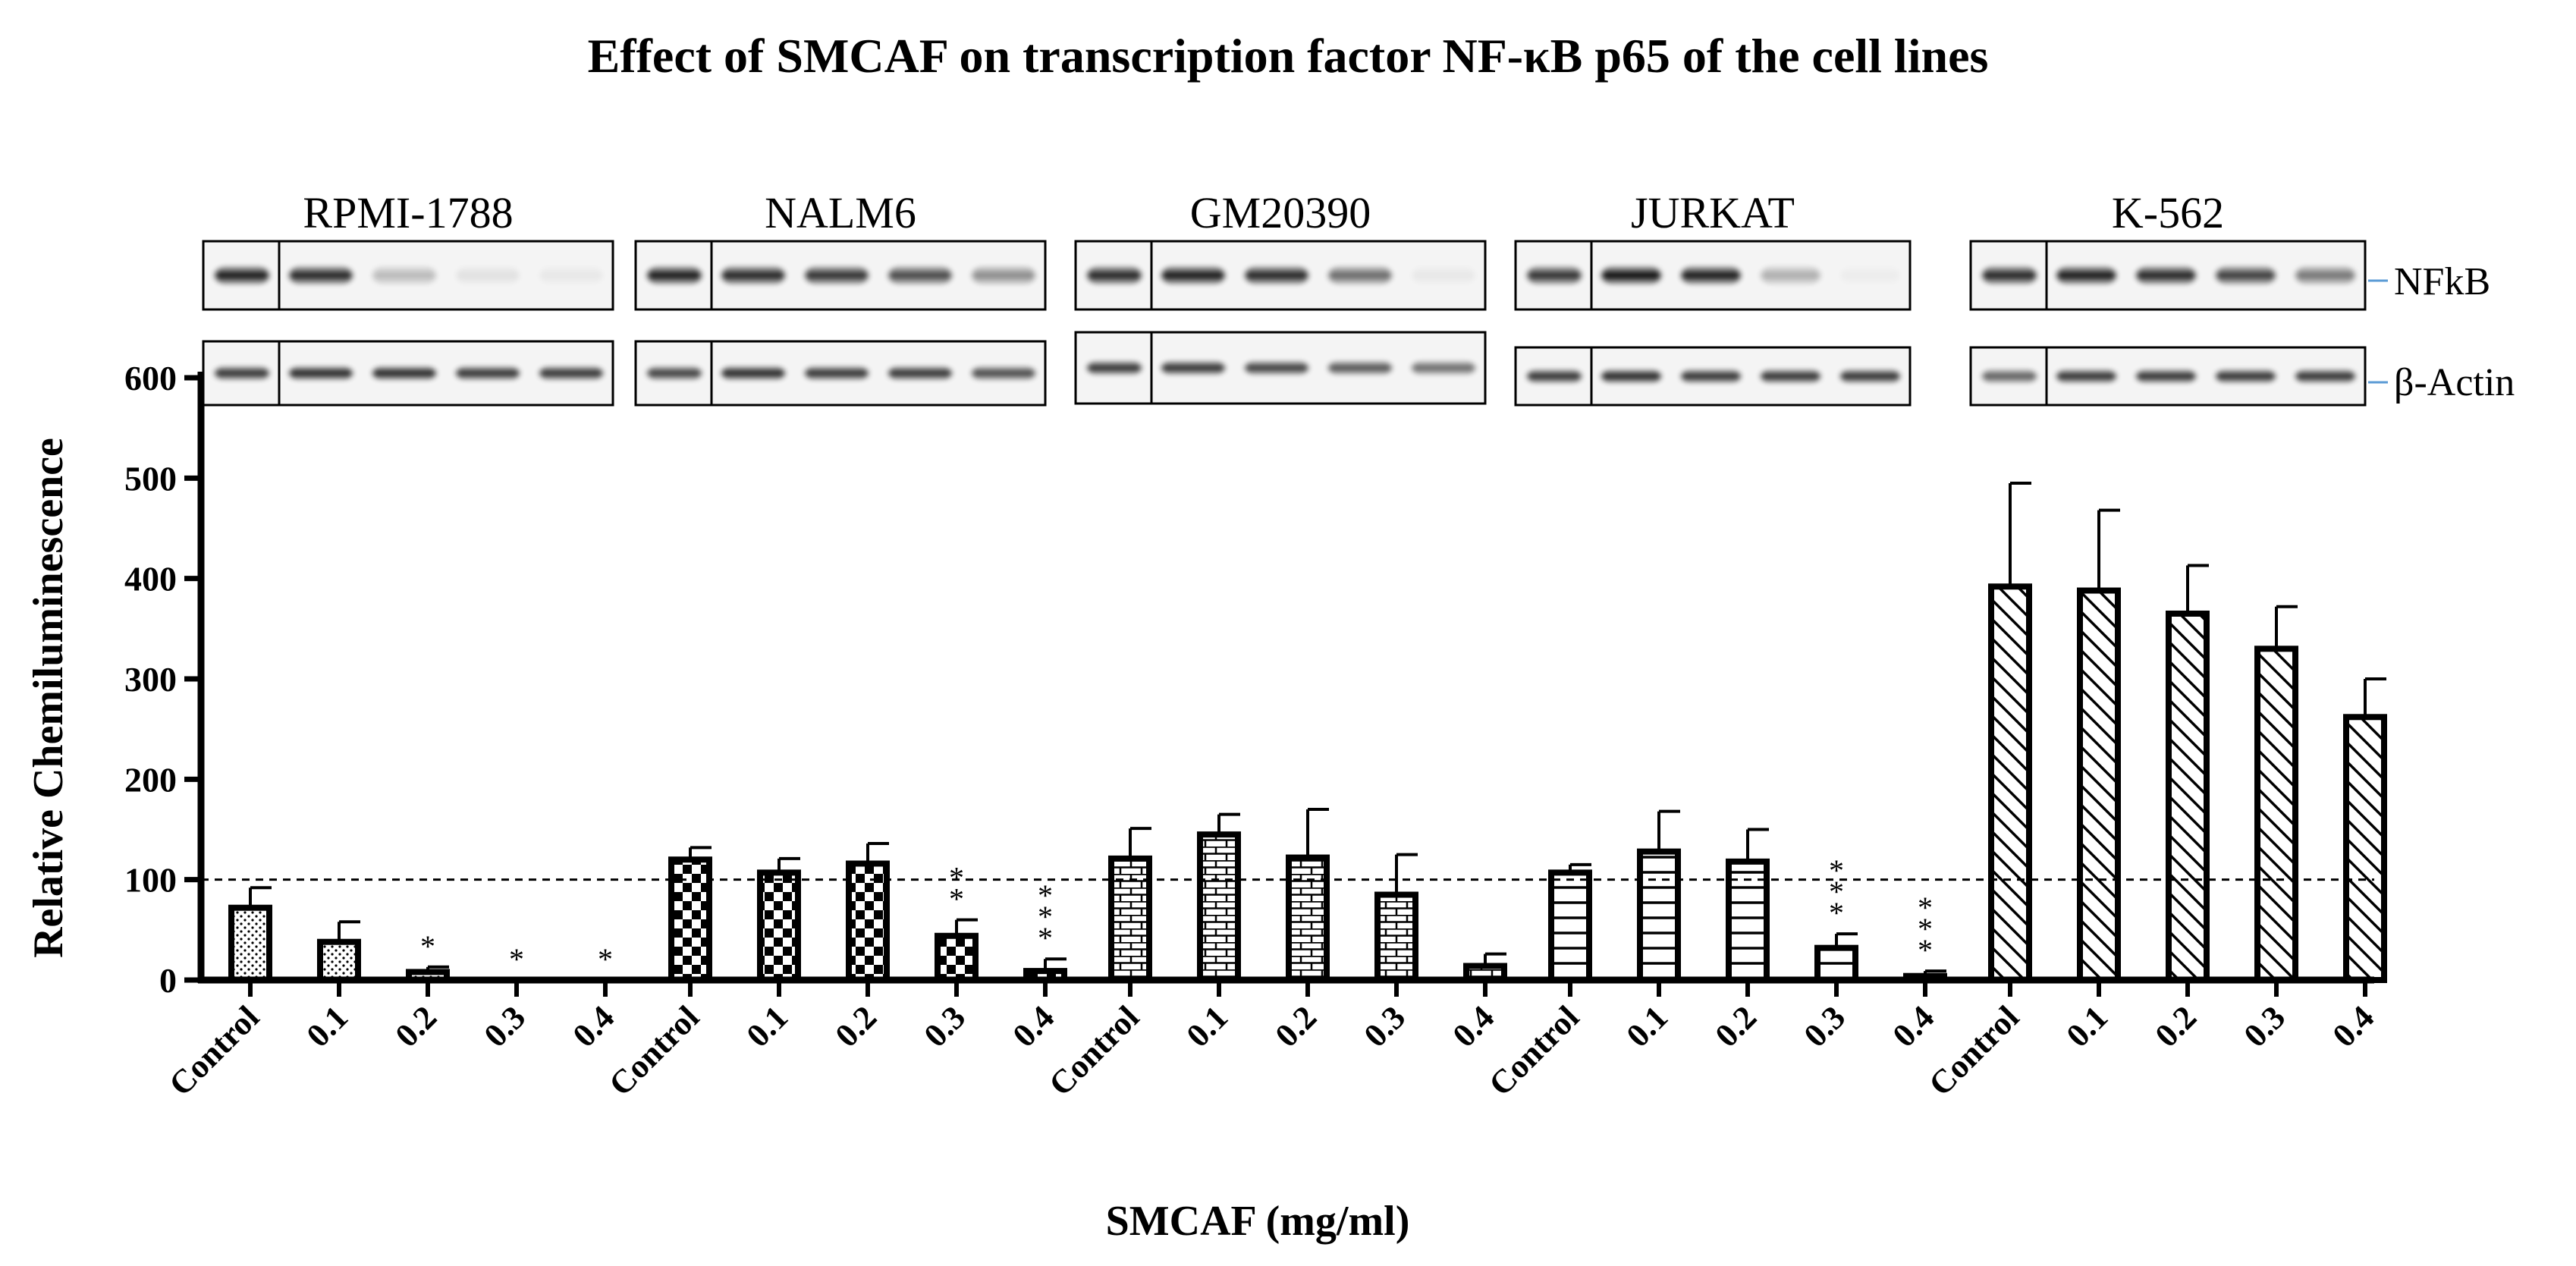  Describe the element at coordinates (840, 297) in the screenshot. I see `blot-panel-nalm6: NALM6` at that location.